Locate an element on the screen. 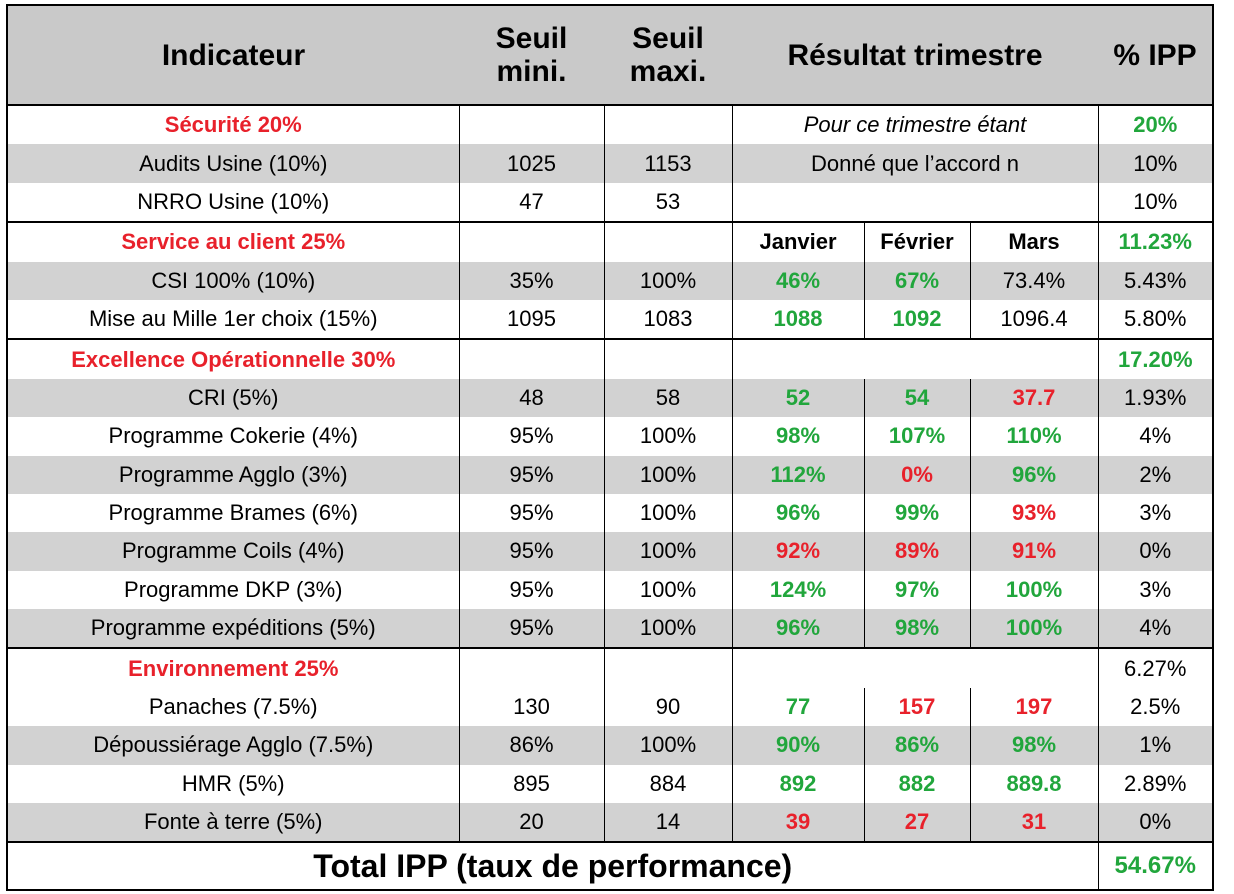  seuil-mini-cell: 35% is located at coordinates (532, 280).